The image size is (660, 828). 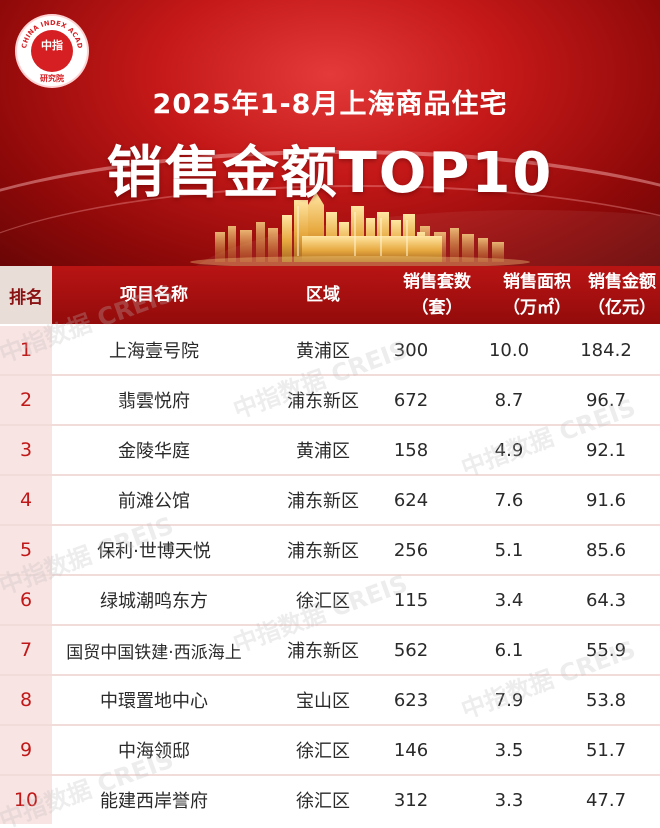 What do you see at coordinates (154, 351) in the screenshot?
I see `project-cell: 上海壹号院` at bounding box center [154, 351].